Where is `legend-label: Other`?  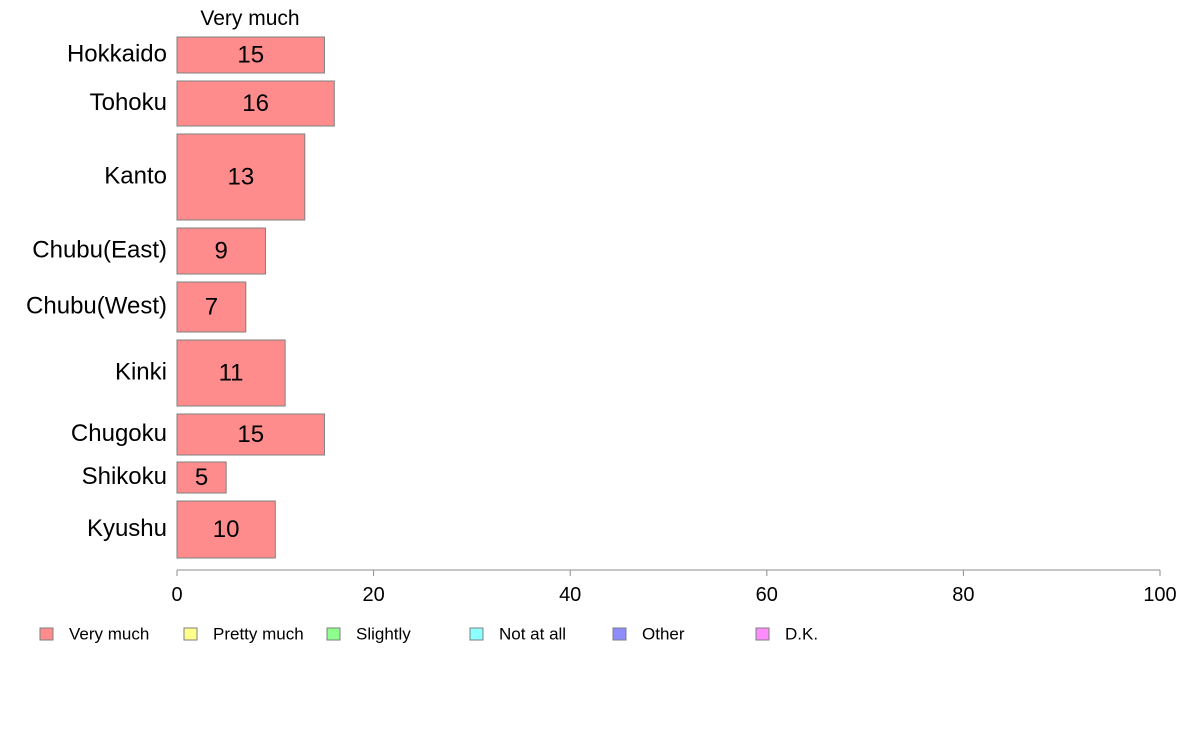 legend-label: Other is located at coordinates (663, 633).